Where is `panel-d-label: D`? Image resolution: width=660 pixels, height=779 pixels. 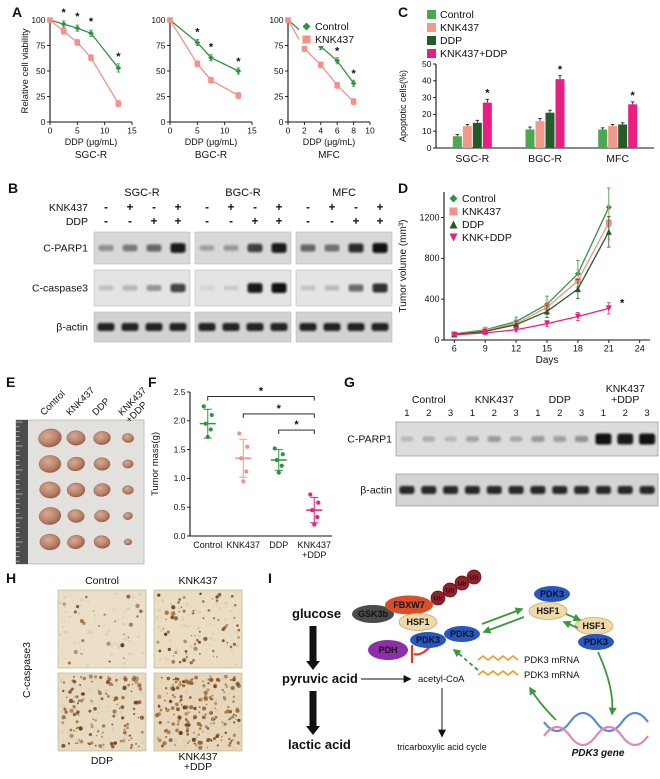
panel-d-label: D is located at coordinates (403, 188).